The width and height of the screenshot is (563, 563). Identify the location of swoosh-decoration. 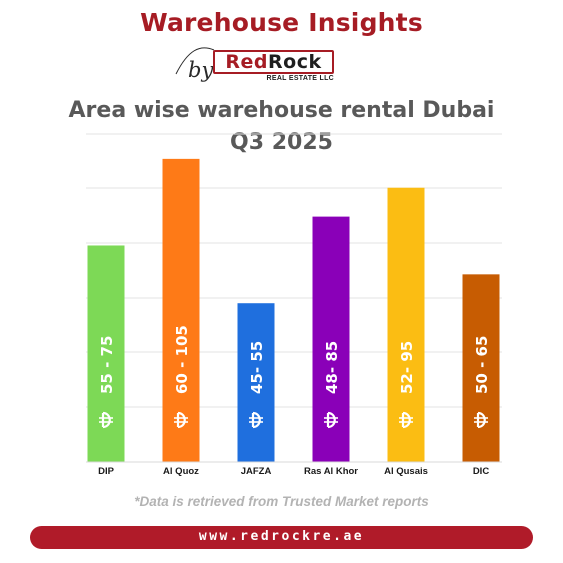
(195, 61).